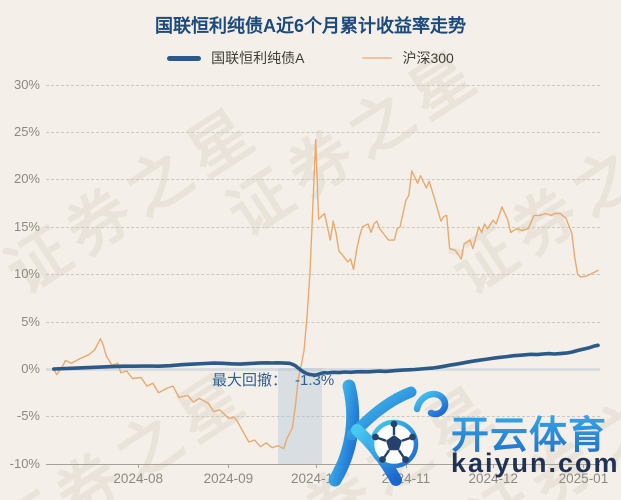 The image size is (621, 500). I want to click on y-axis-label: 30%, so click(26, 84).